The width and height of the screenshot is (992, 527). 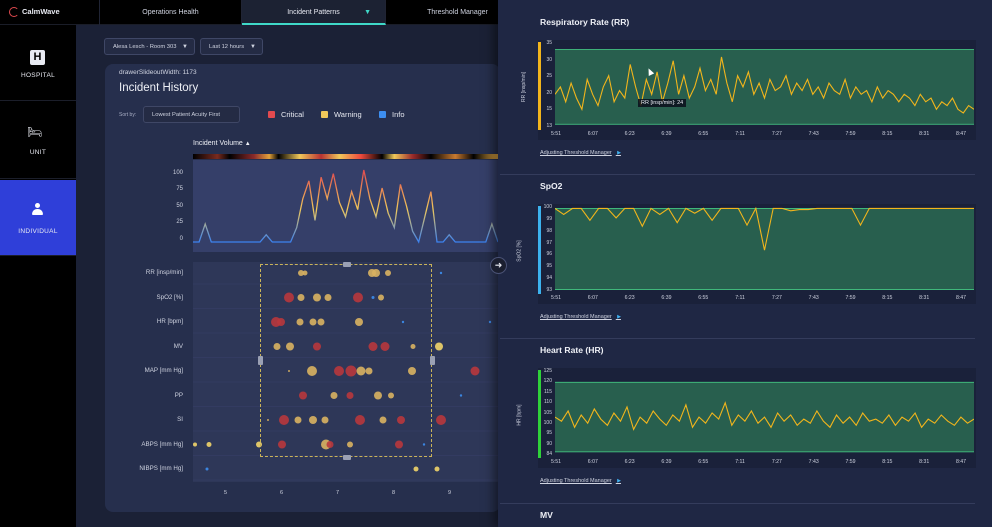 I want to click on time-tick: 7:11, so click(x=740, y=298).